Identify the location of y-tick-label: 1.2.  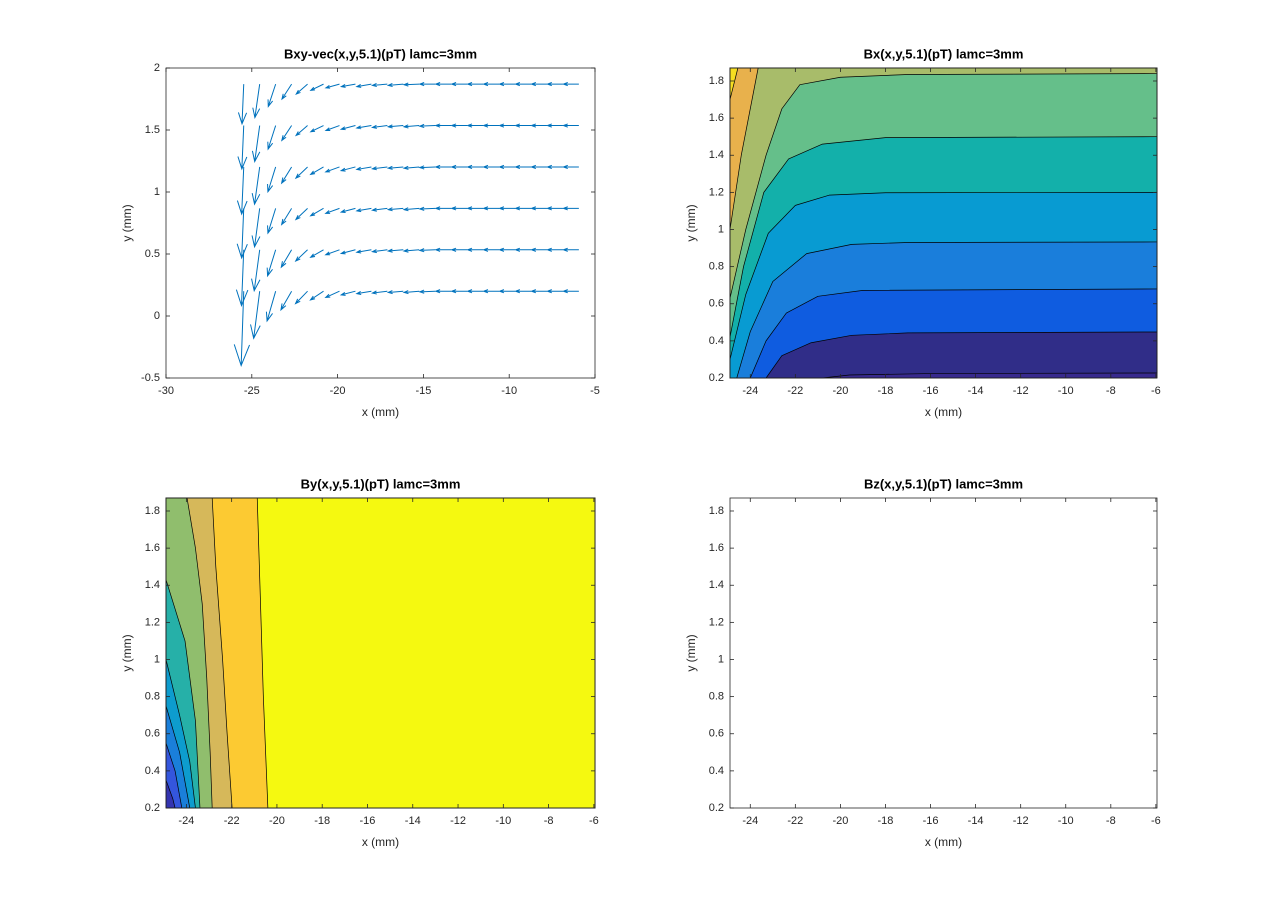
(716, 192).